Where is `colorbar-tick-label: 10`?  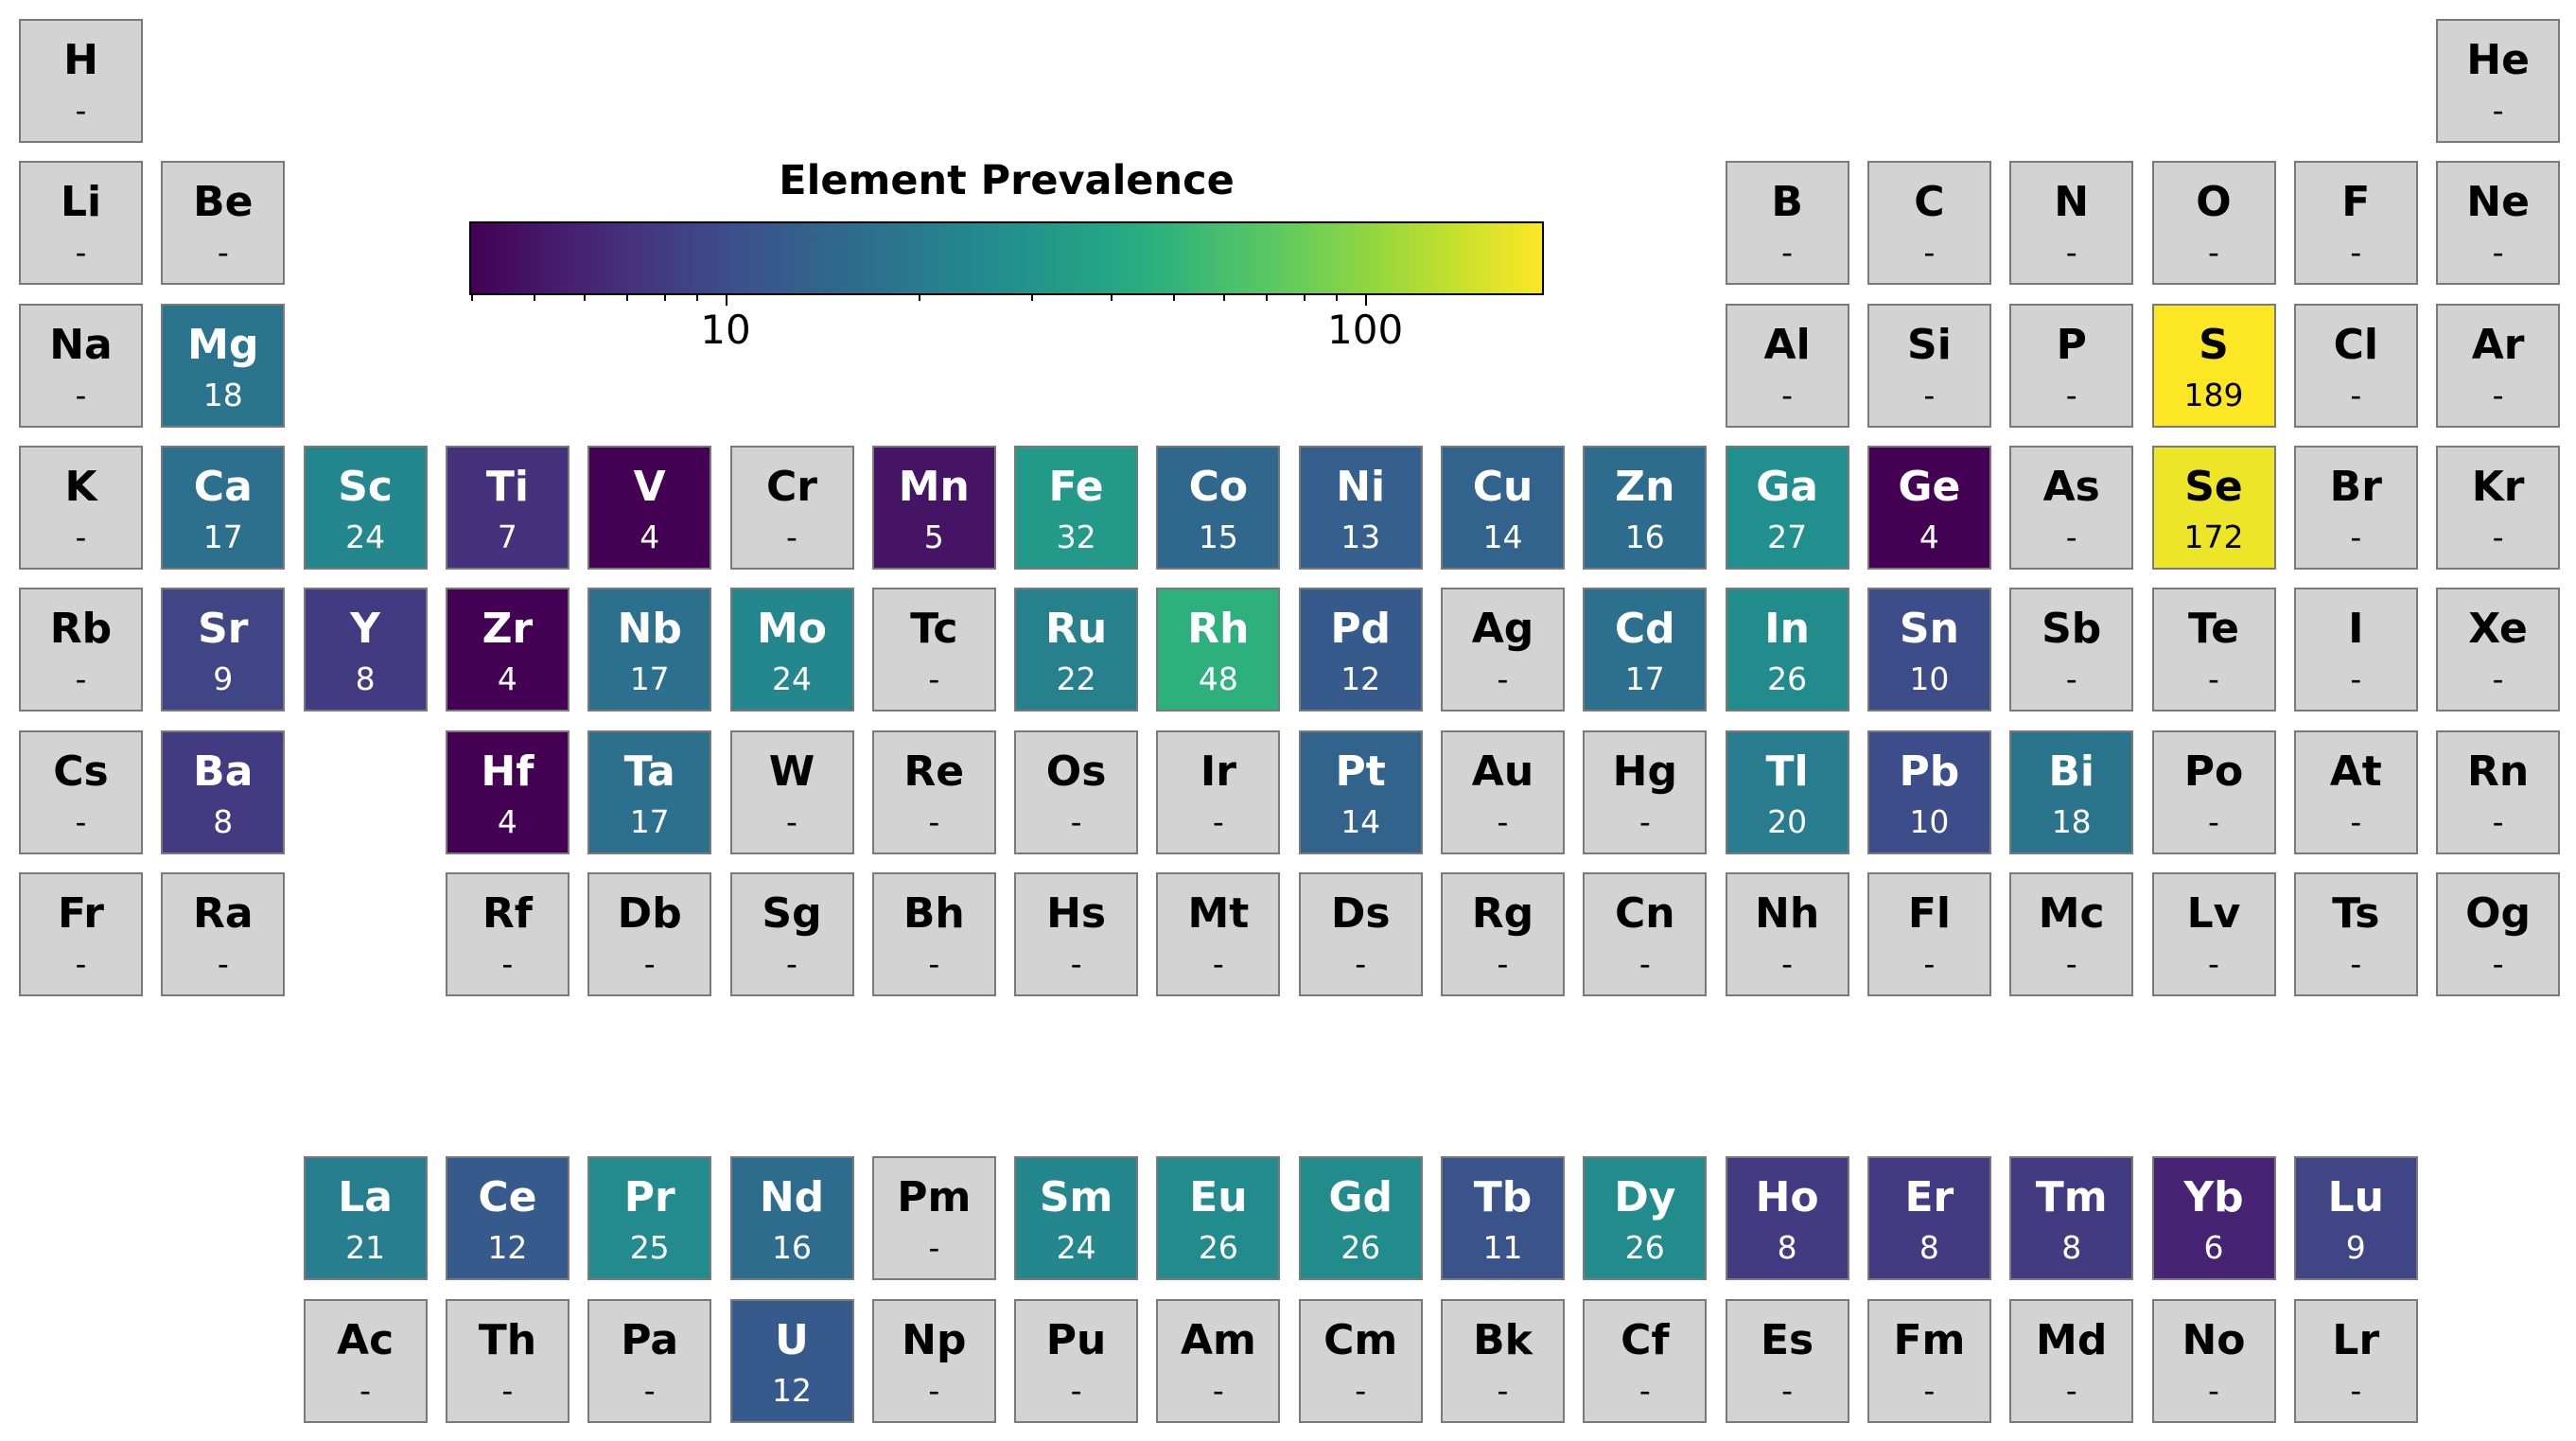
colorbar-tick-label: 10 is located at coordinates (726, 330).